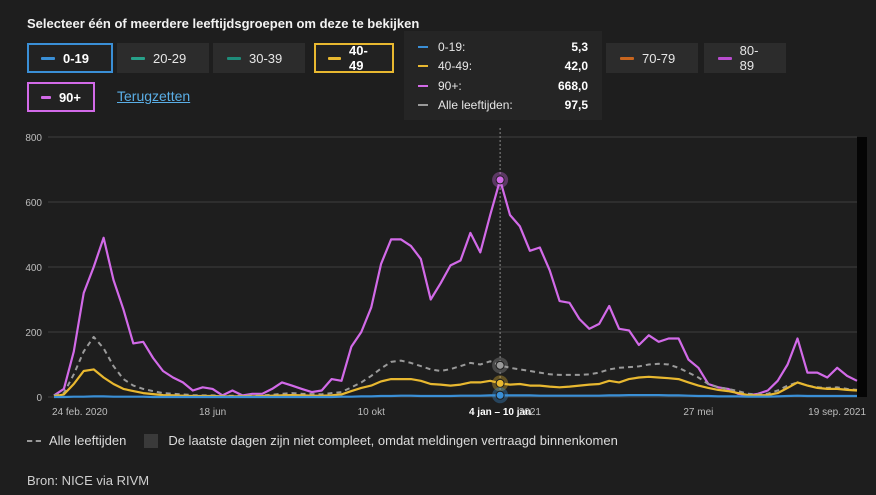 The width and height of the screenshot is (876, 495). Describe the element at coordinates (455, 66) in the screenshot. I see `tooltip-label: 40-49:` at that location.